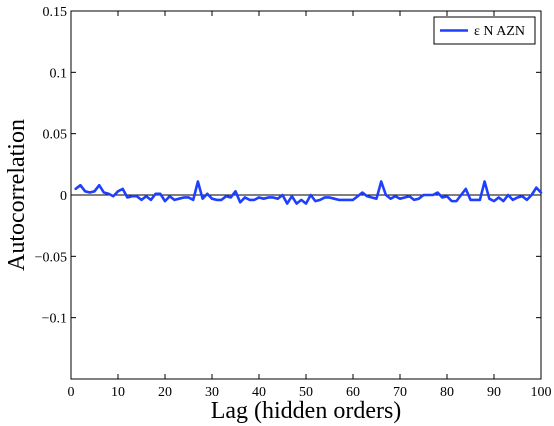 Image resolution: width=554 pixels, height=426 pixels. Describe the element at coordinates (118, 392) in the screenshot. I see `x-tick-label: 10` at that location.